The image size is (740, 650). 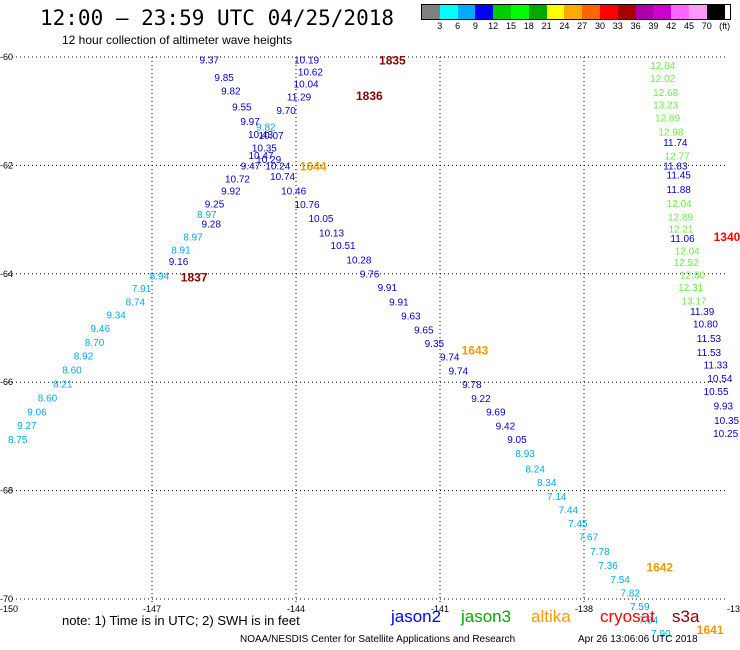 I want to click on pass-time-label: 1643, so click(x=475, y=351).